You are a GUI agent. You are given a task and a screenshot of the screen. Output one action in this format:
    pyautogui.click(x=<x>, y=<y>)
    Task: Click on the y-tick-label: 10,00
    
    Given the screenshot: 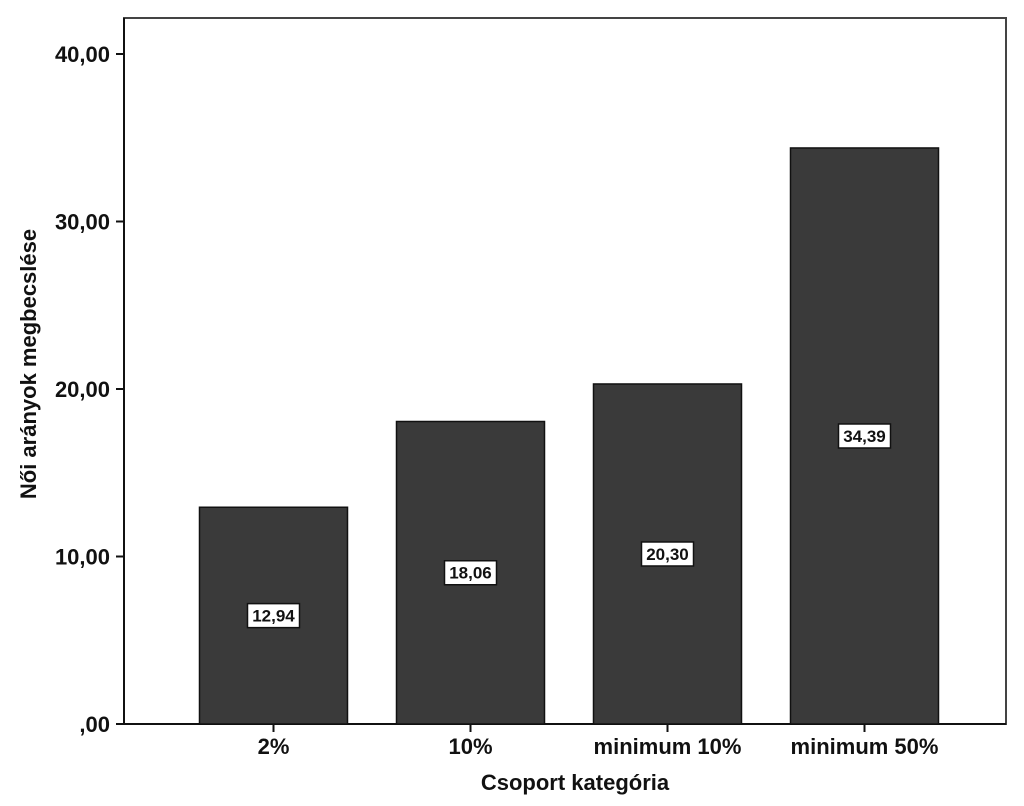 What is the action you would take?
    pyautogui.click(x=82, y=557)
    